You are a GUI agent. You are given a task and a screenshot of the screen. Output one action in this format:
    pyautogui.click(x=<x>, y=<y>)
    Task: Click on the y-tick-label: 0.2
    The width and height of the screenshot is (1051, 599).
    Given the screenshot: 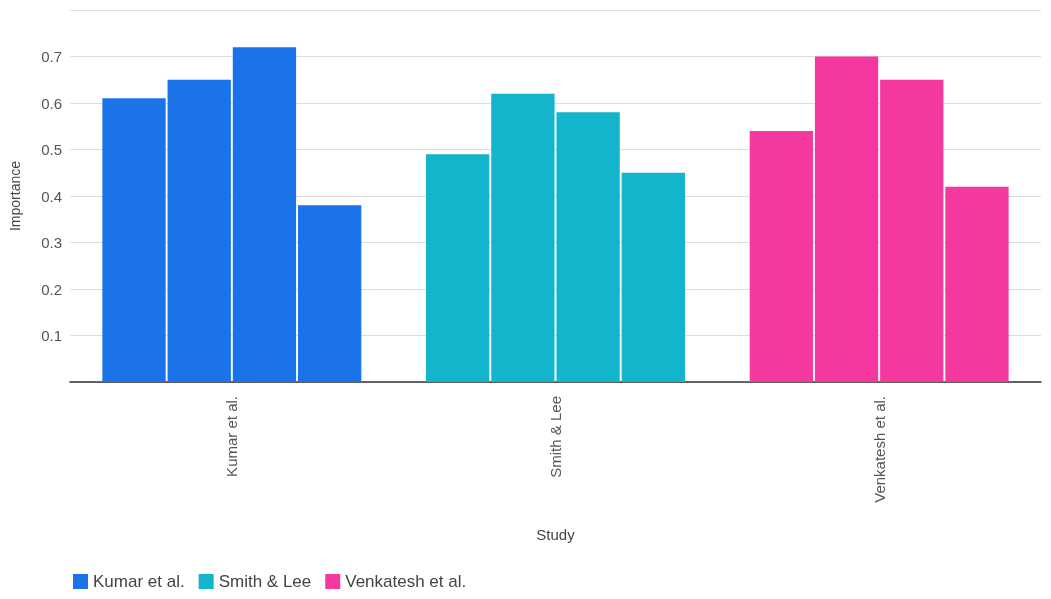 What is the action you would take?
    pyautogui.click(x=51, y=289)
    